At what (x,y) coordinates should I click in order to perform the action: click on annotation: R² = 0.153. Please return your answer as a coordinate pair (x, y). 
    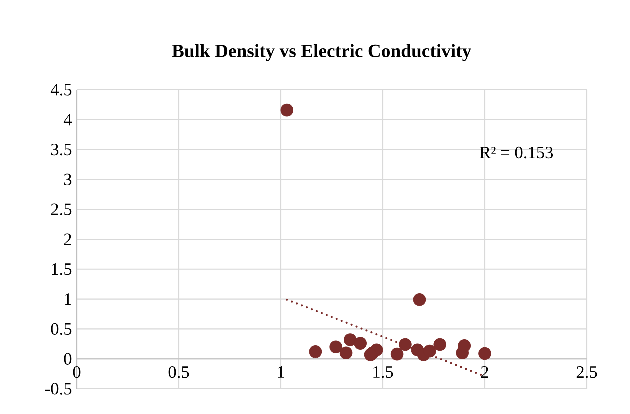
    Looking at the image, I should click on (517, 152).